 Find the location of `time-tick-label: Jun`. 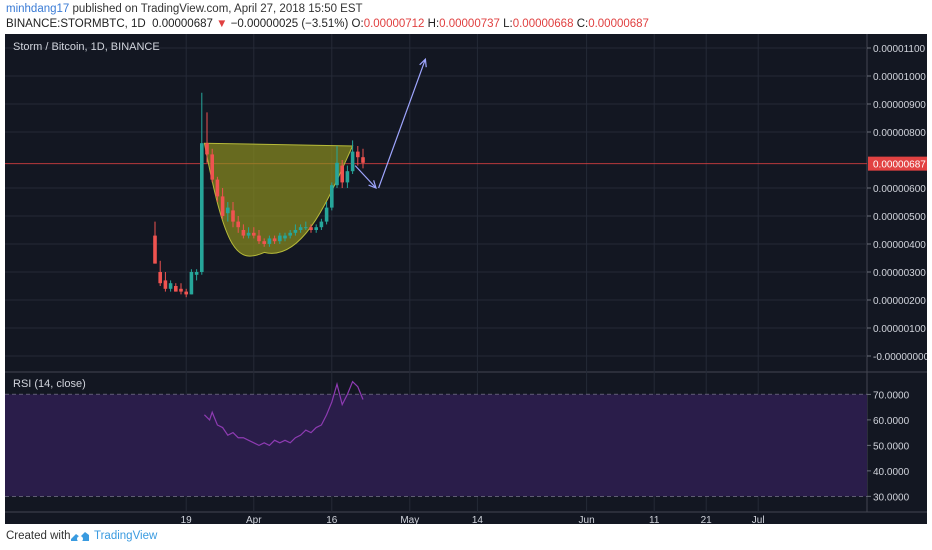

time-tick-label: Jun is located at coordinates (587, 519).